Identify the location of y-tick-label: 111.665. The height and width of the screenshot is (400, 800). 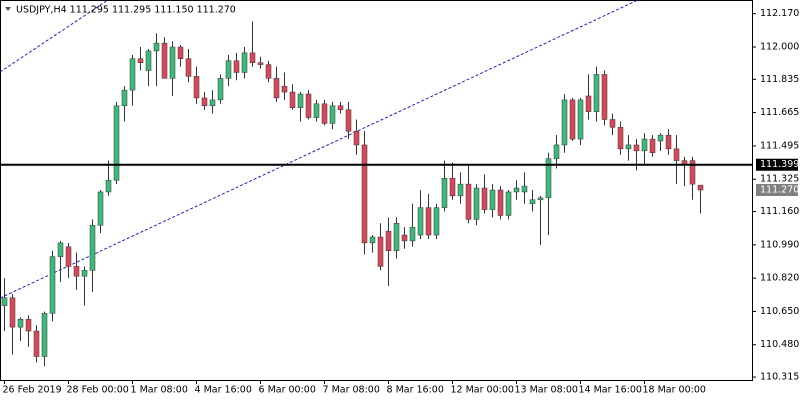
(779, 112).